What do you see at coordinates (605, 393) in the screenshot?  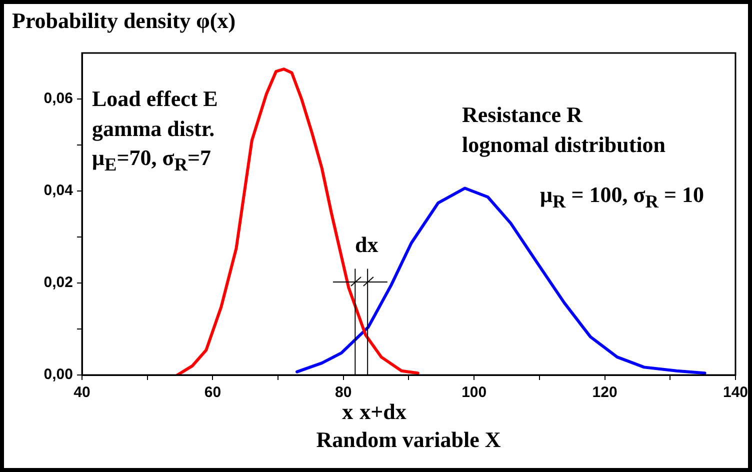 I see `x-tick-label: 120` at bounding box center [605, 393].